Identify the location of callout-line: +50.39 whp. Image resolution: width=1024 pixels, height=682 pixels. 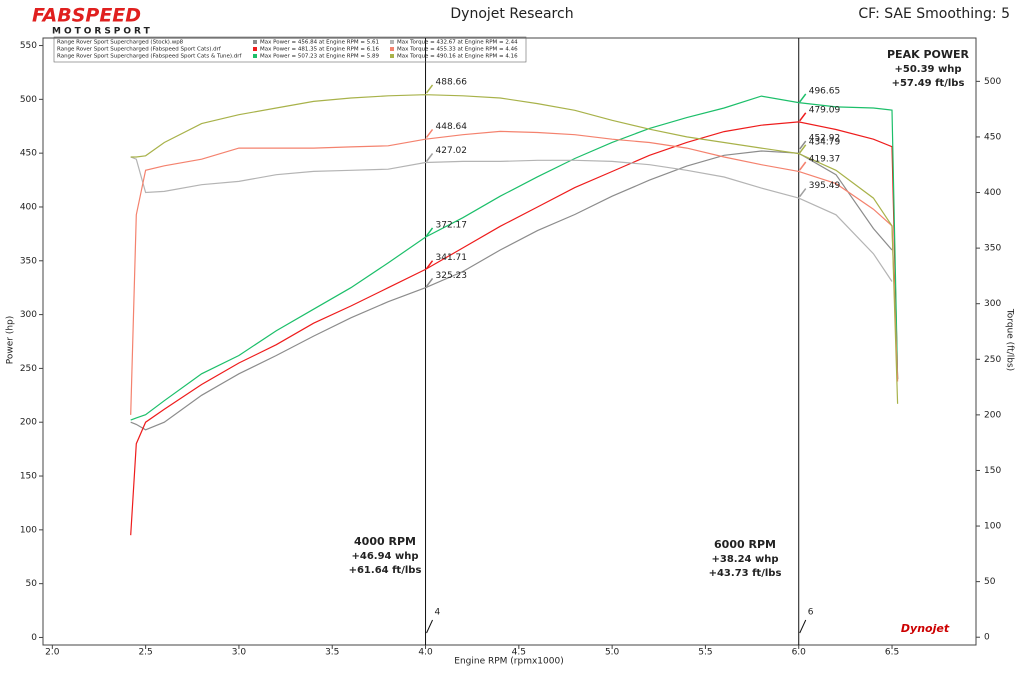
(927, 69).